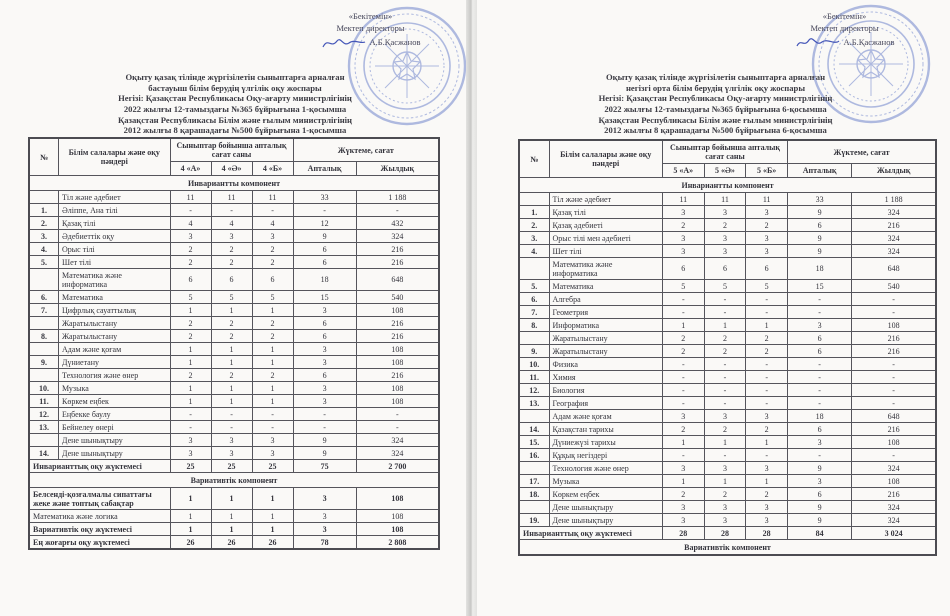 The height and width of the screenshot is (616, 950). I want to click on subject-label: Физика, so click(605, 364).